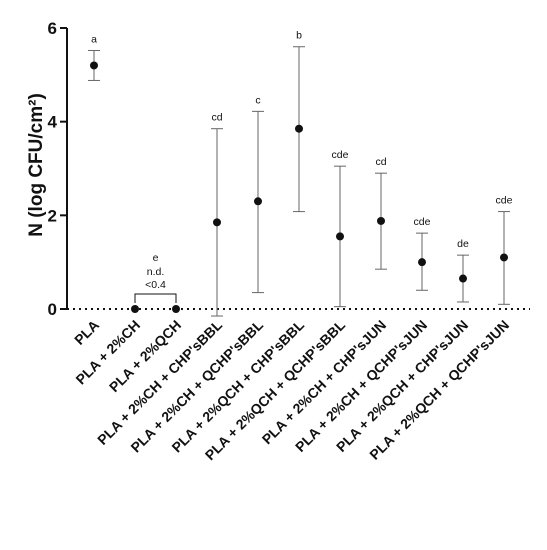 The height and width of the screenshot is (550, 547). What do you see at coordinates (257, 100) in the screenshot?
I see `significance-letter: c` at bounding box center [257, 100].